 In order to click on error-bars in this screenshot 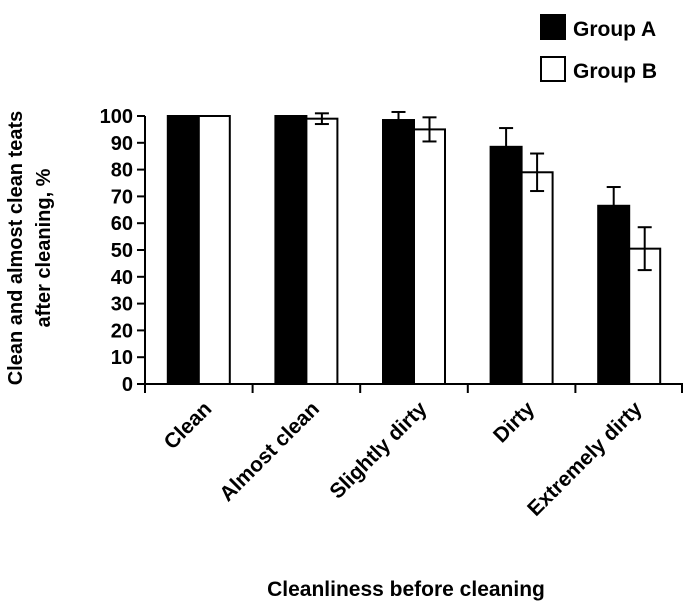, I will do `click(483, 191)`.